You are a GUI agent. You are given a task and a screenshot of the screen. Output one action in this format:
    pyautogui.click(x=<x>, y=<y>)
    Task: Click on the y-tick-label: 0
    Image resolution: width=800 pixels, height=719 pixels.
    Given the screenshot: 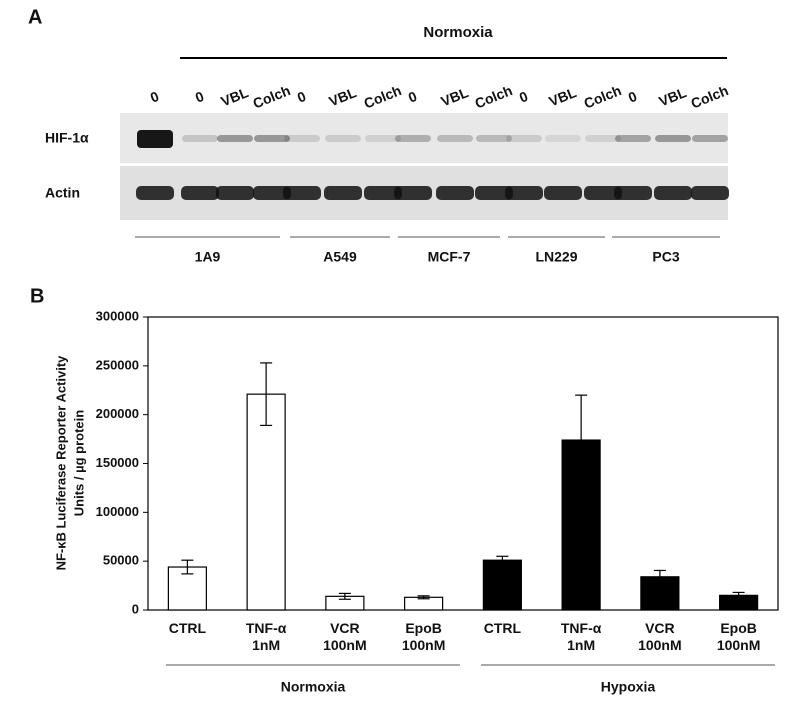 What is the action you would take?
    pyautogui.click(x=135, y=608)
    